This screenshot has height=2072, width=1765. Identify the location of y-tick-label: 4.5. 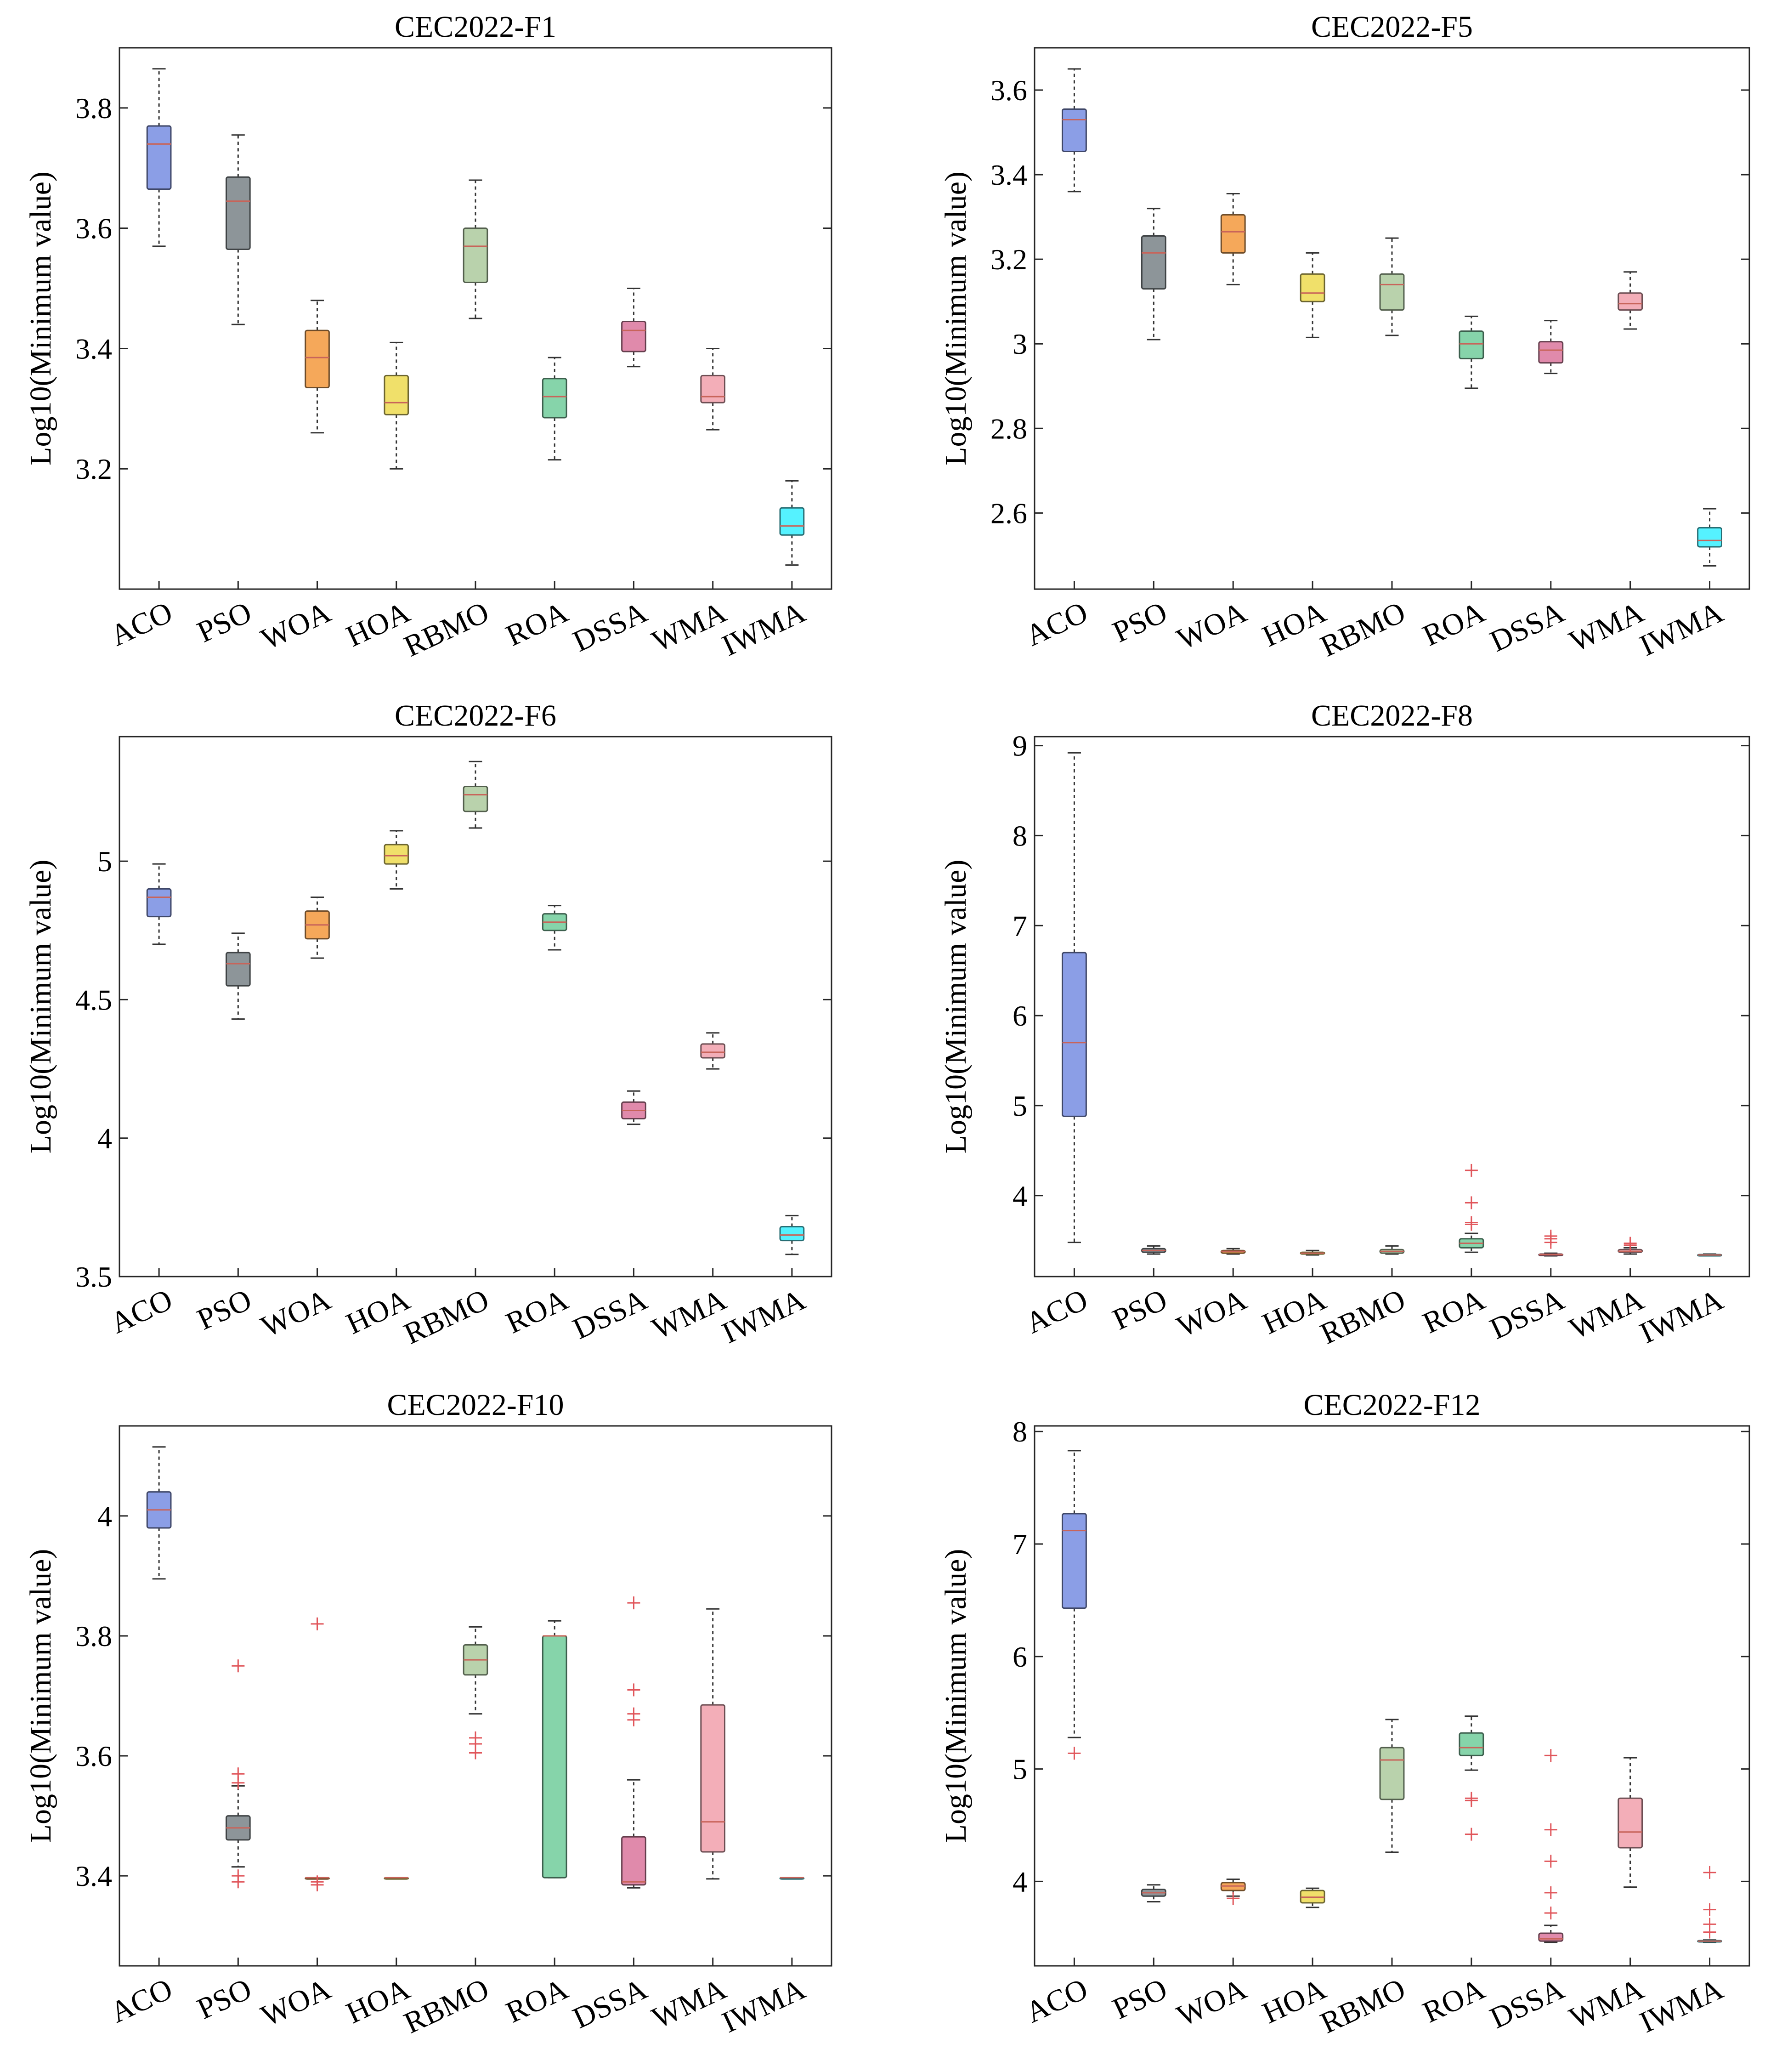
(93, 999).